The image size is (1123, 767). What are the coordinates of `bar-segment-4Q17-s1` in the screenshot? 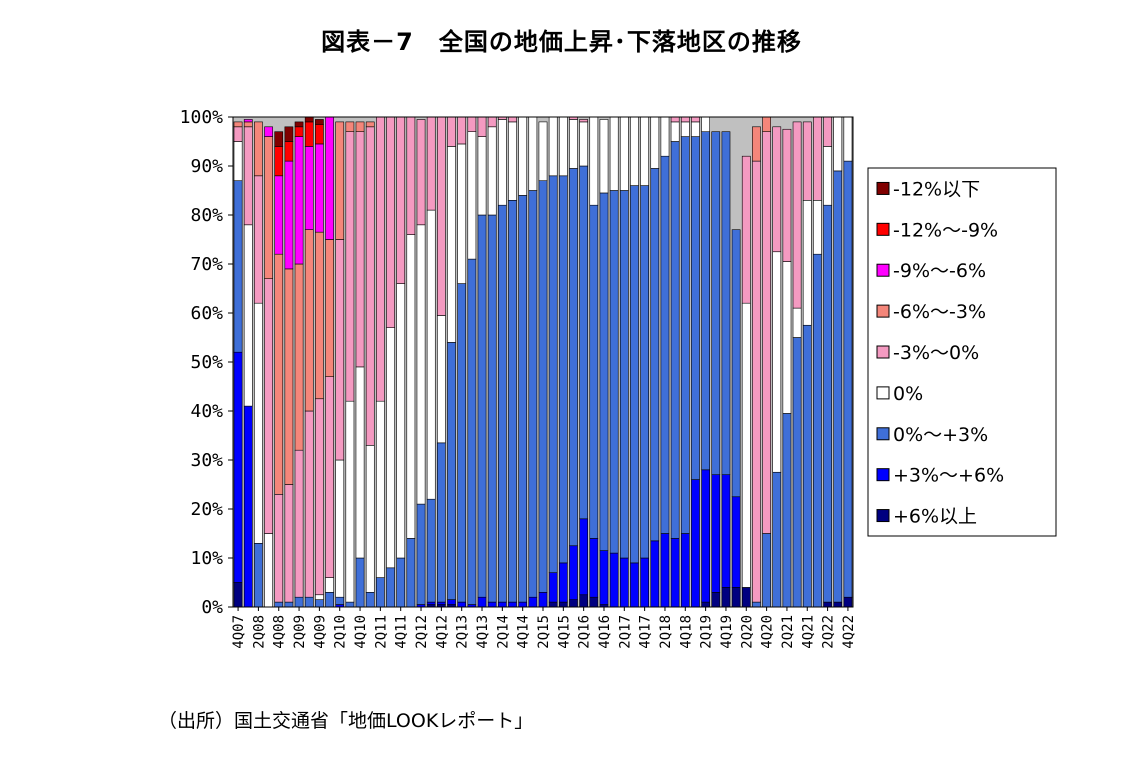 It's located at (645, 582).